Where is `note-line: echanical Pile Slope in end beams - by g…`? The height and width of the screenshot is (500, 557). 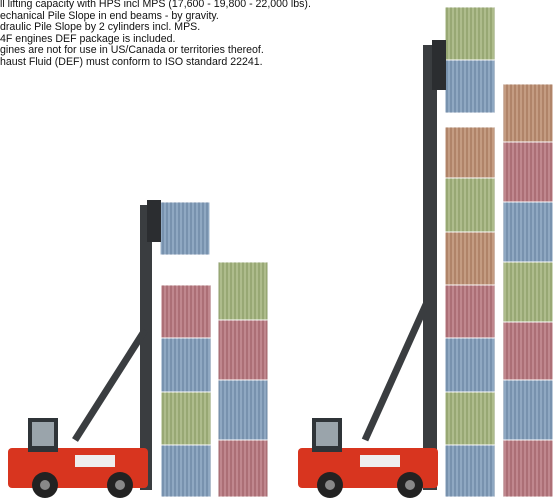
note-line: echanical Pile Slope in end beams - by g… is located at coordinates (109, 15).